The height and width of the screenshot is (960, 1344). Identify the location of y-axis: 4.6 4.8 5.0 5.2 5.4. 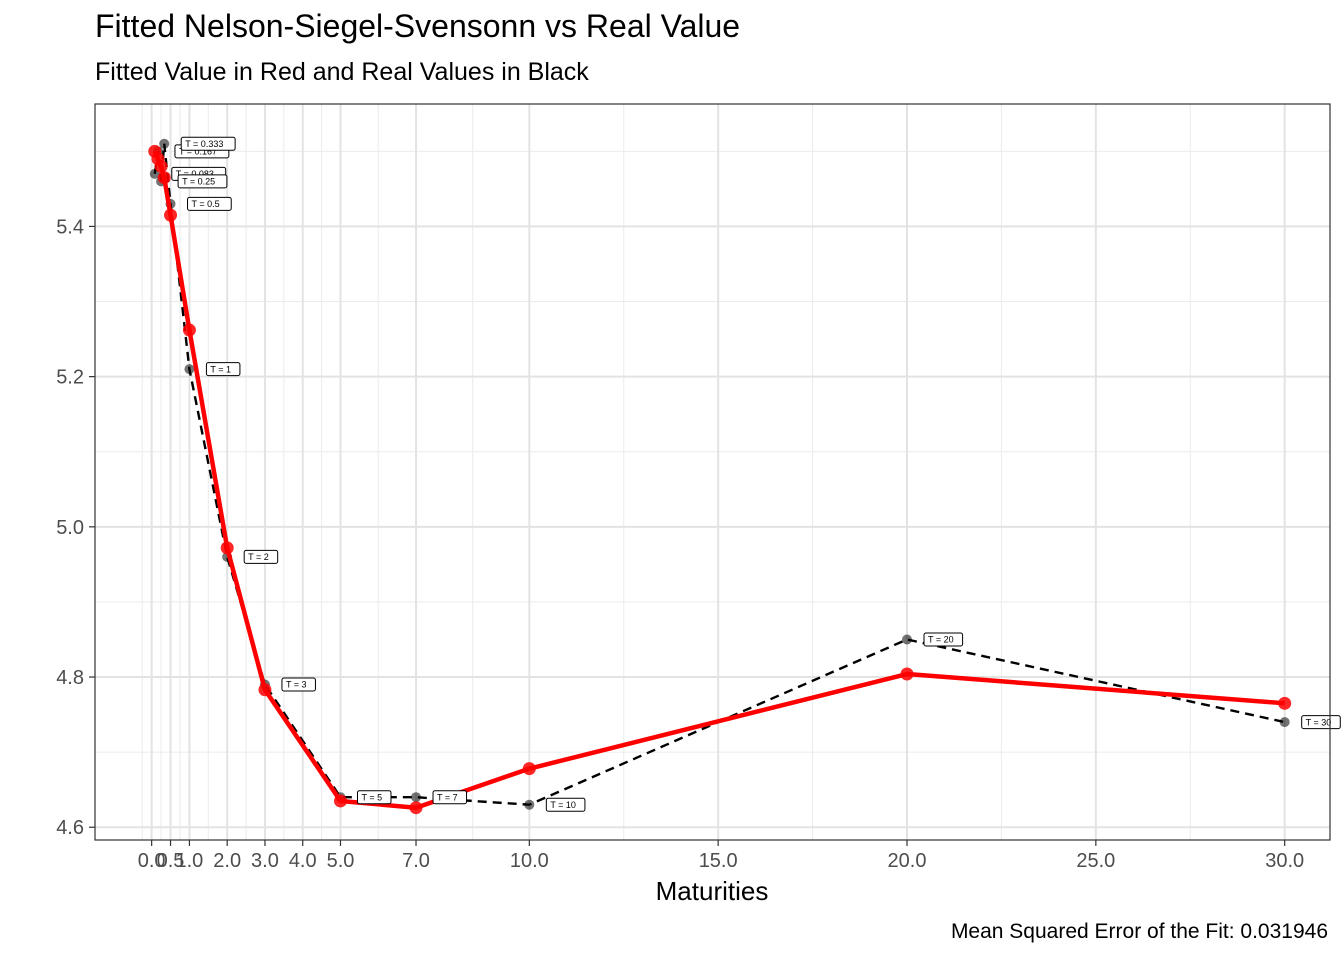
(75, 527).